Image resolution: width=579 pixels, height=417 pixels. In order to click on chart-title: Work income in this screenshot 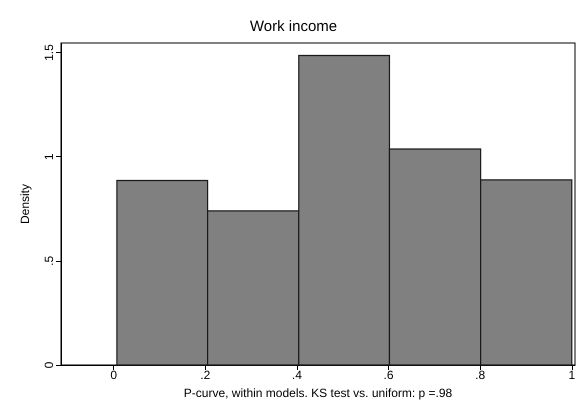, I will do `click(294, 26)`.